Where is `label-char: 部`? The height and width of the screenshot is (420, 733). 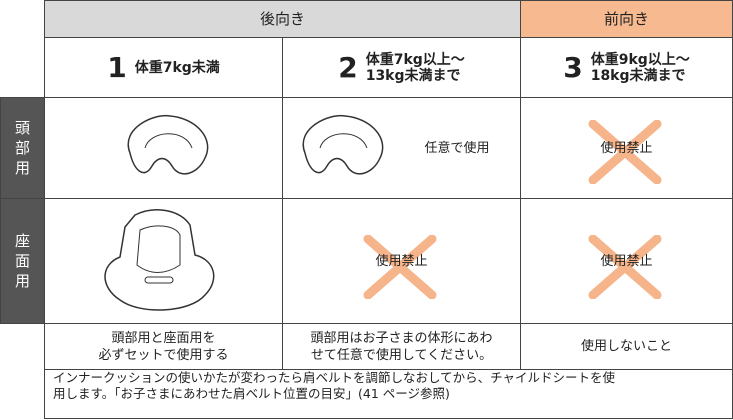
label-char: 部 is located at coordinates (22, 148).